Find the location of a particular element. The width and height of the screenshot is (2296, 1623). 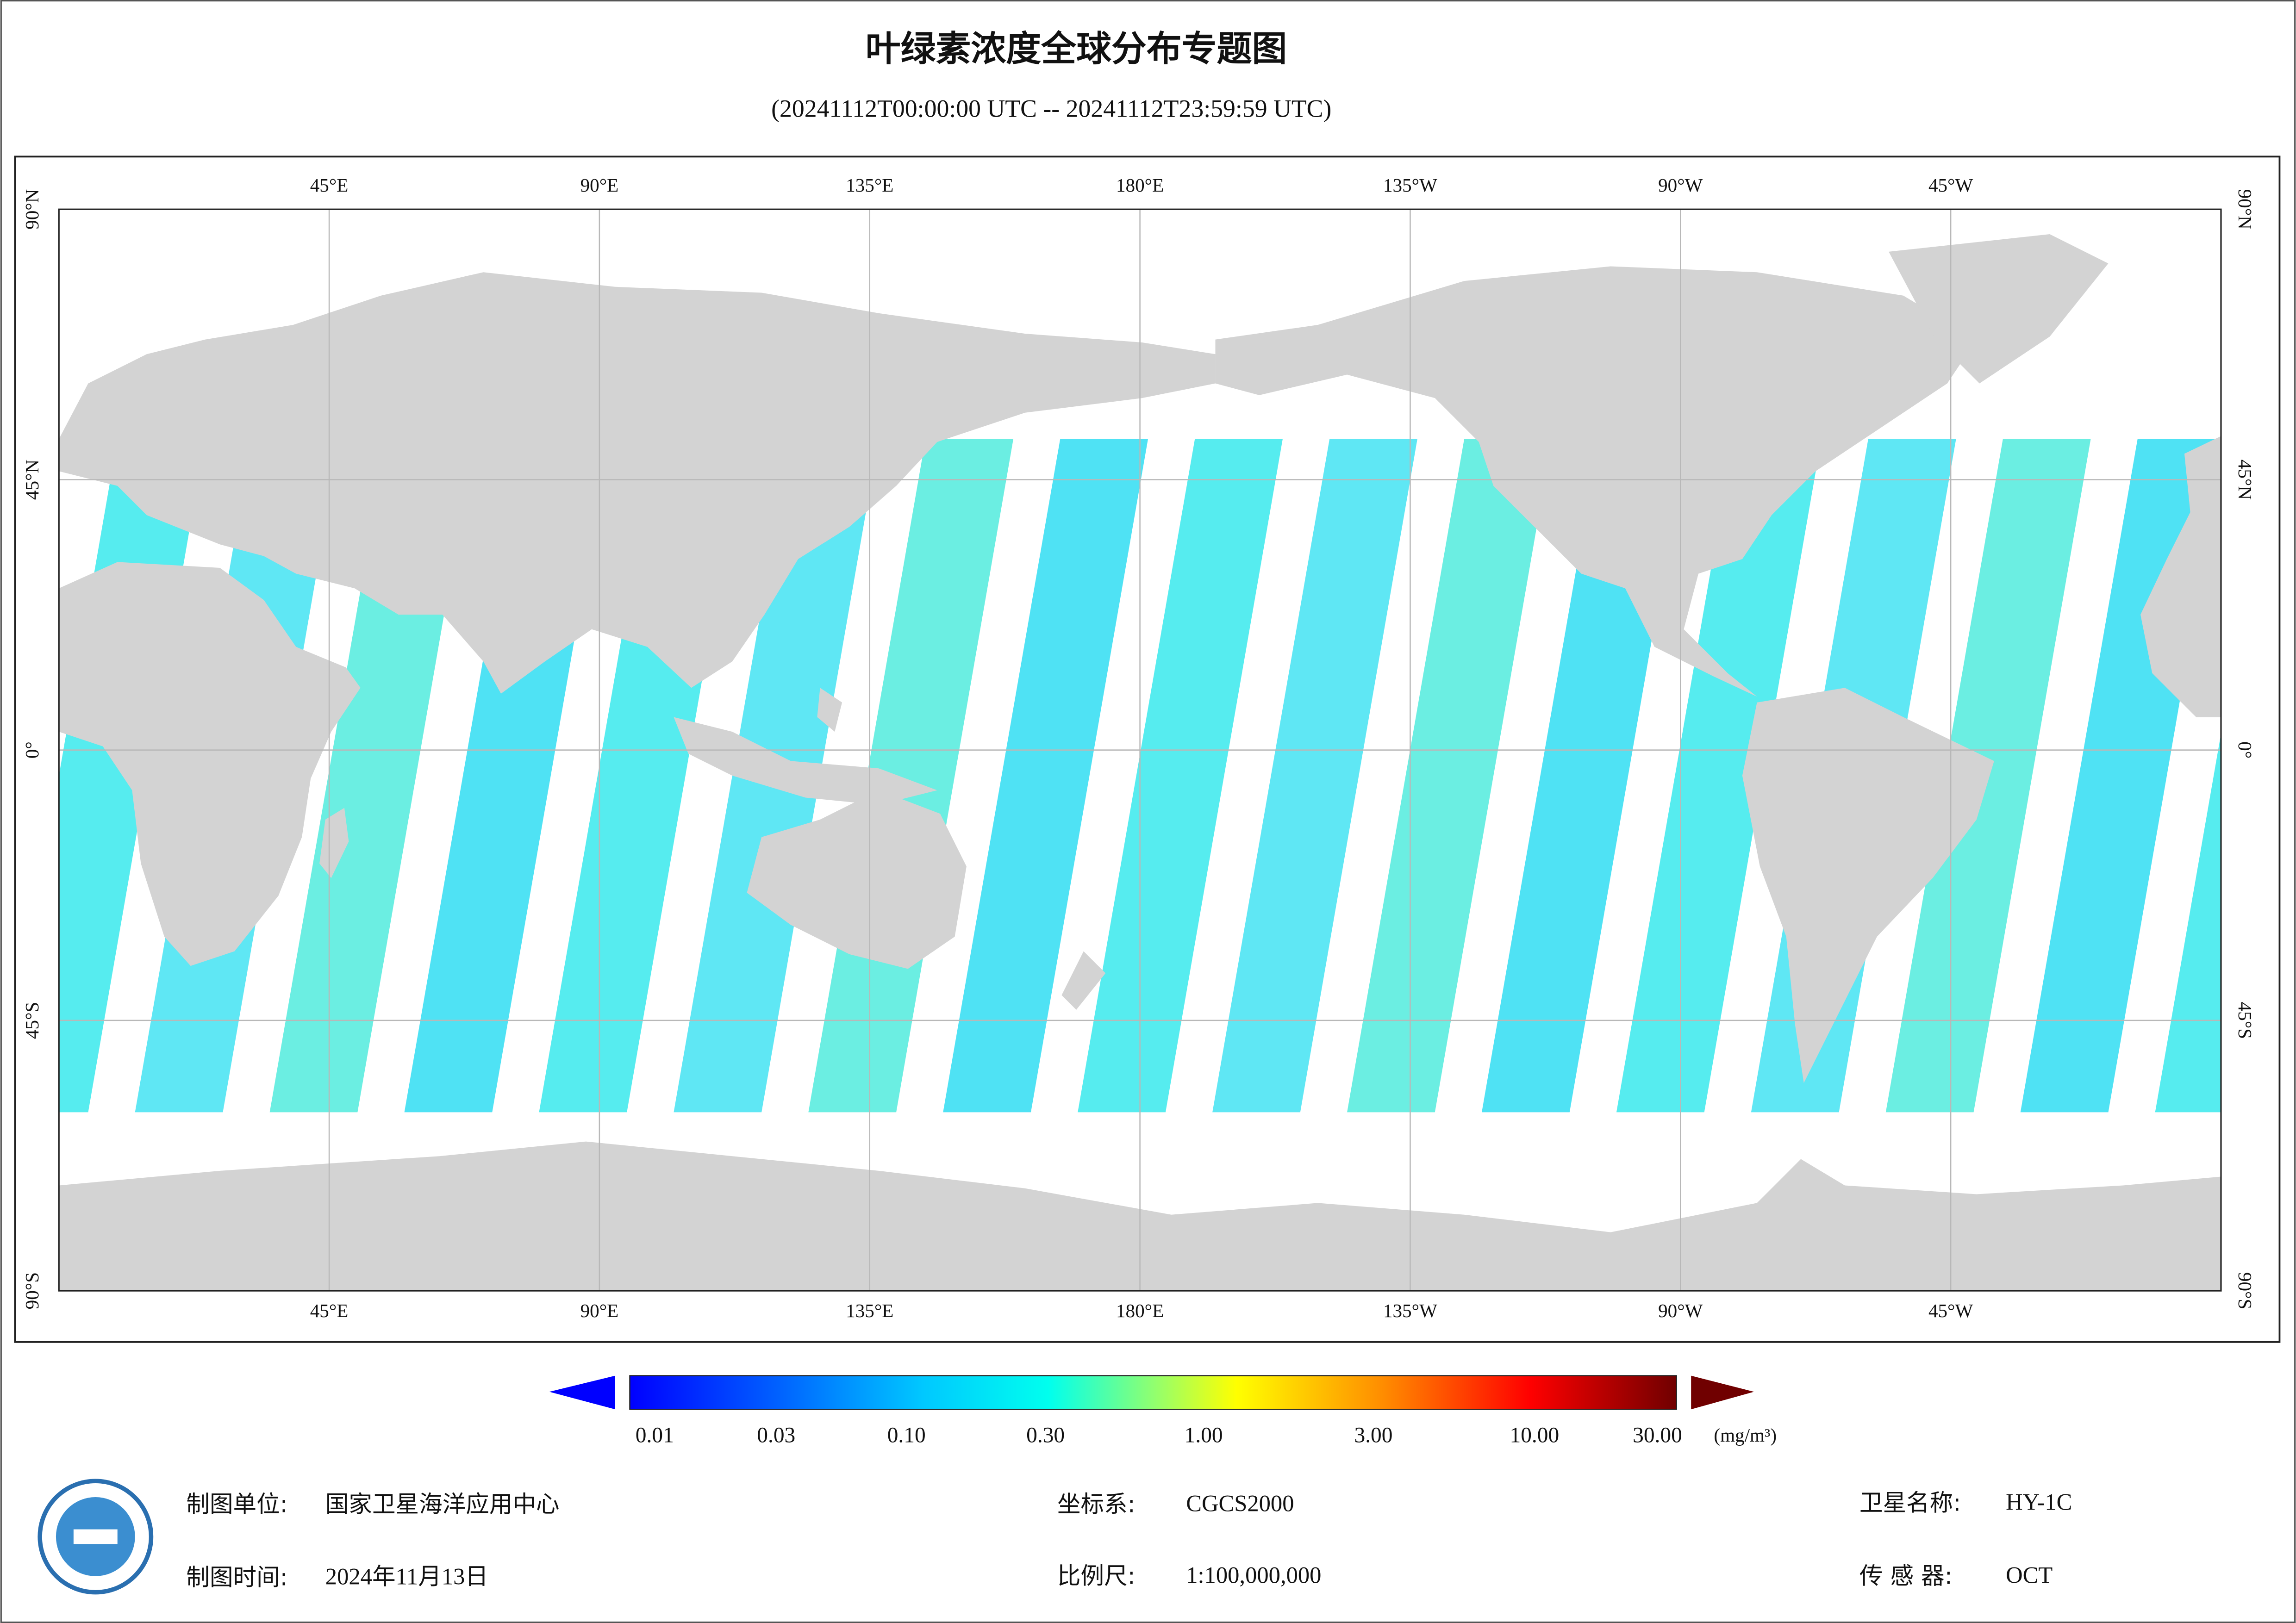

lat-label-right: 90°S is located at coordinates (2245, 1290).